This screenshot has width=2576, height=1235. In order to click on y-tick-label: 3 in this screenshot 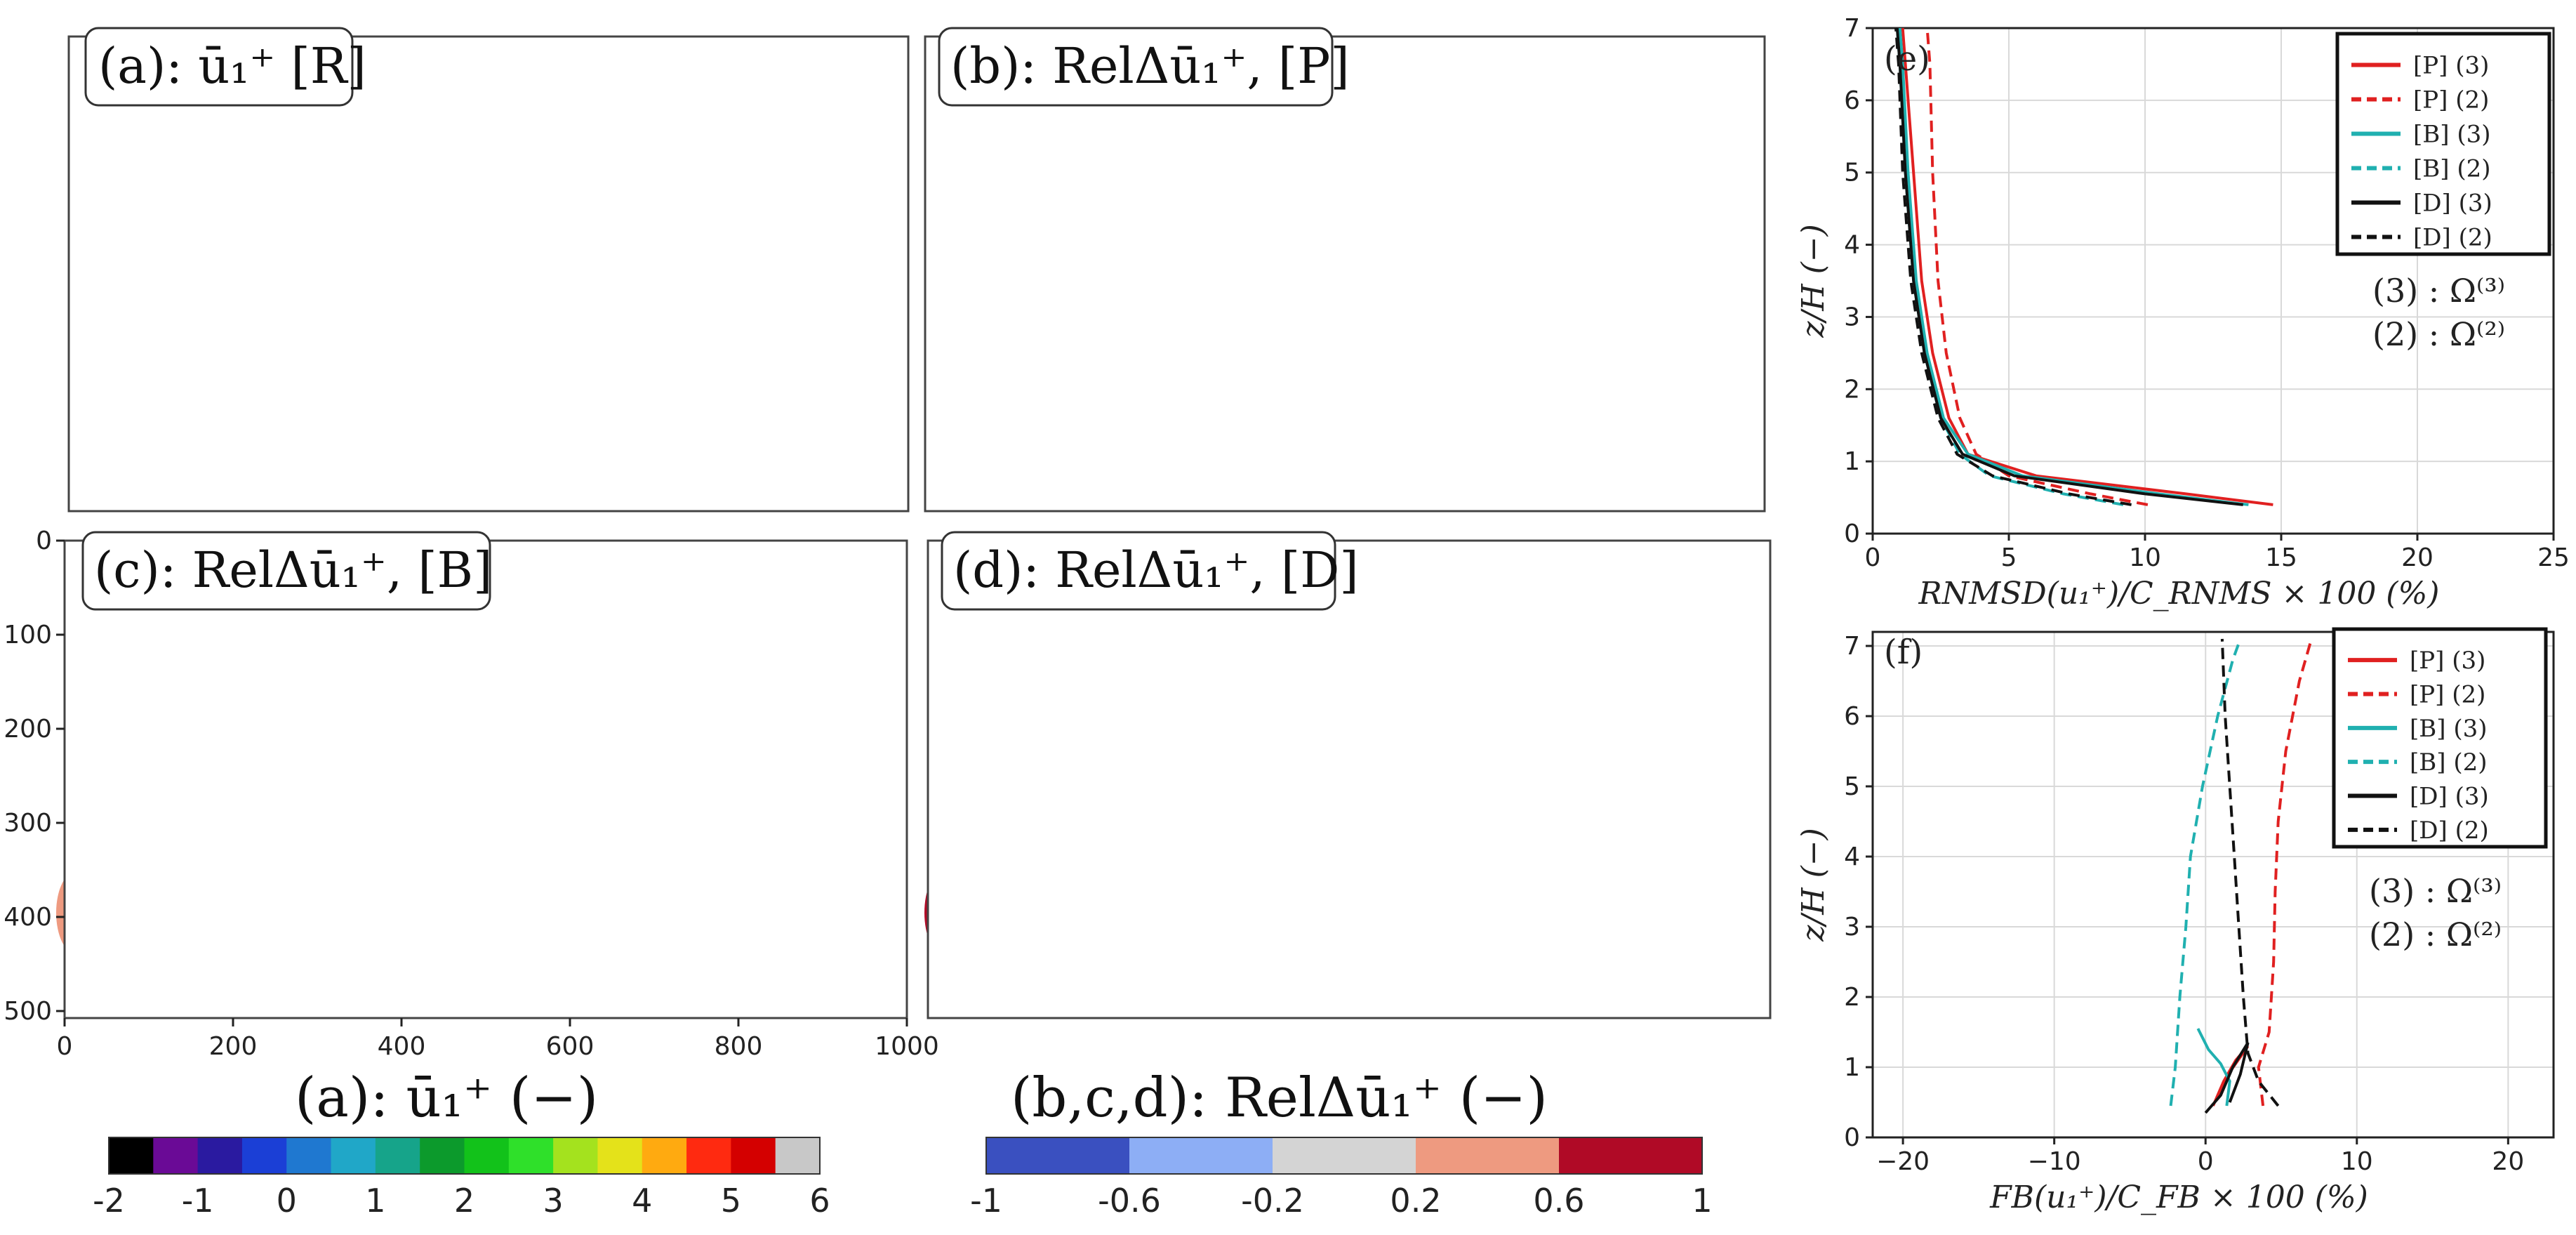, I will do `click(1852, 317)`.